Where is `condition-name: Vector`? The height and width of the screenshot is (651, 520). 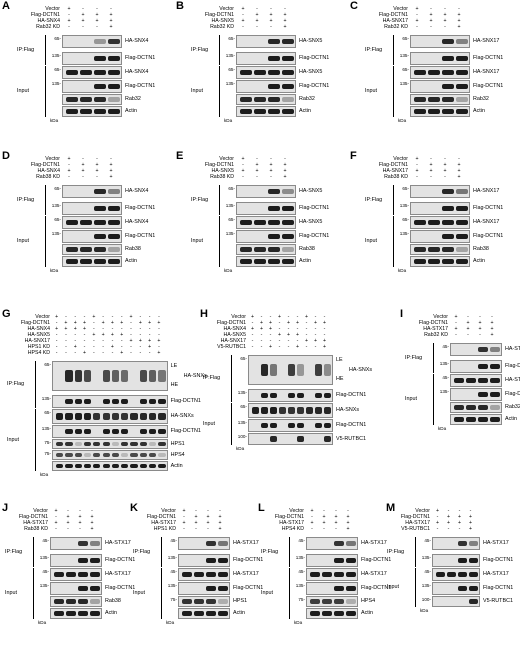 condition-name: Vector is located at coordinates (226, 159).